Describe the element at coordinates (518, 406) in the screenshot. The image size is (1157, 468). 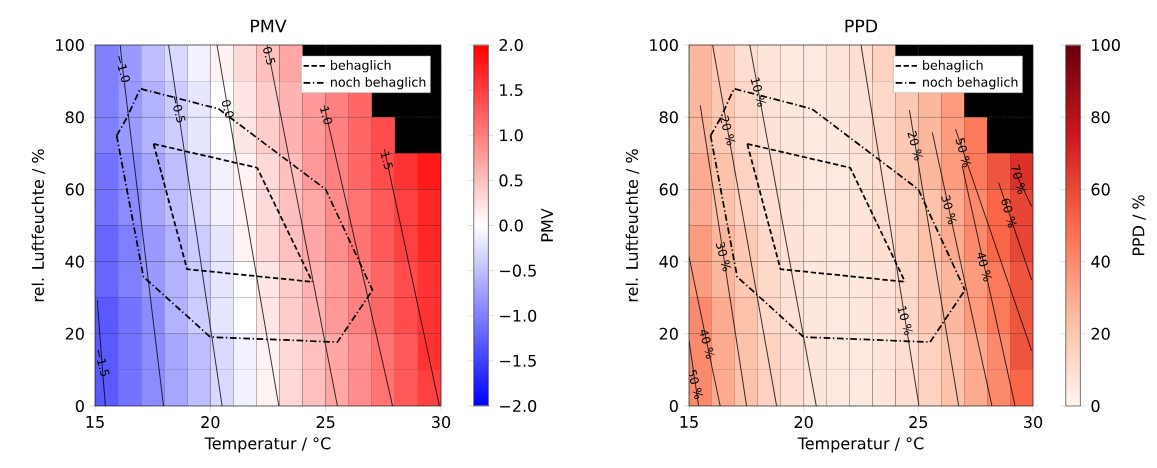
I see `color-bar-label: −2.0` at that location.